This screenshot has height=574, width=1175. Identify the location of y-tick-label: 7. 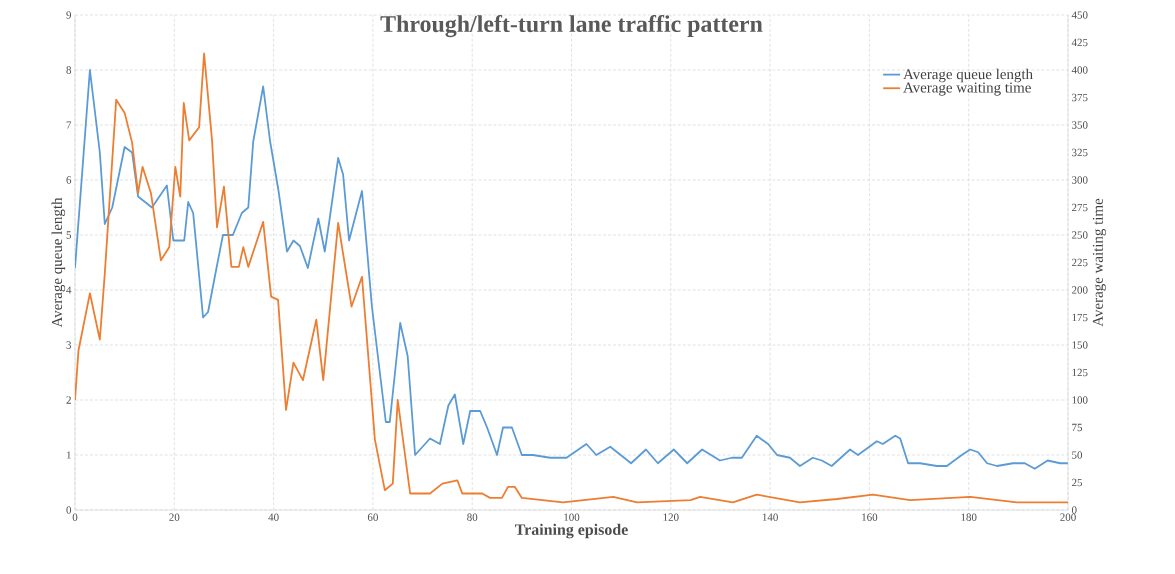
(69, 125).